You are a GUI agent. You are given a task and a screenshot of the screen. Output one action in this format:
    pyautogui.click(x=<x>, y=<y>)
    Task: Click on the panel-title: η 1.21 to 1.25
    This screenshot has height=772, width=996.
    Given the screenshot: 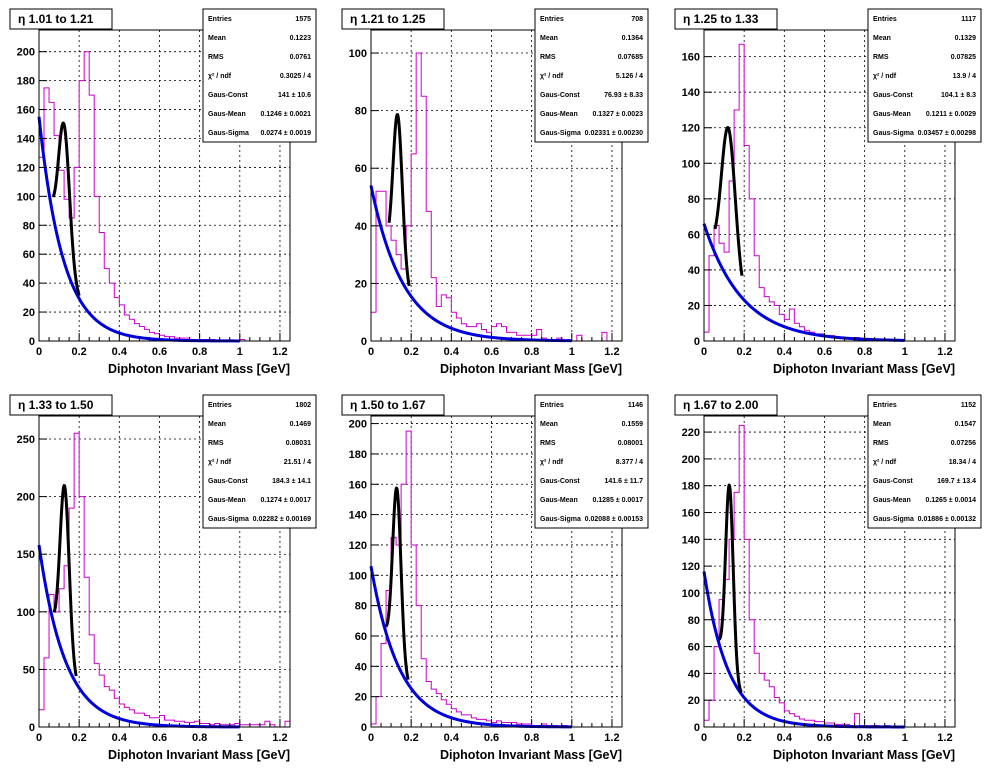 What is the action you would take?
    pyautogui.click(x=393, y=19)
    